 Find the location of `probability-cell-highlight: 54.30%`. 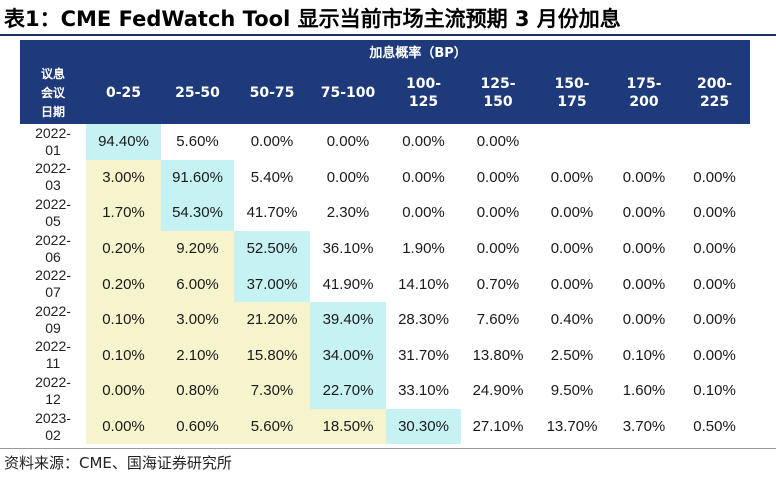

probability-cell-highlight: 54.30% is located at coordinates (197, 213).